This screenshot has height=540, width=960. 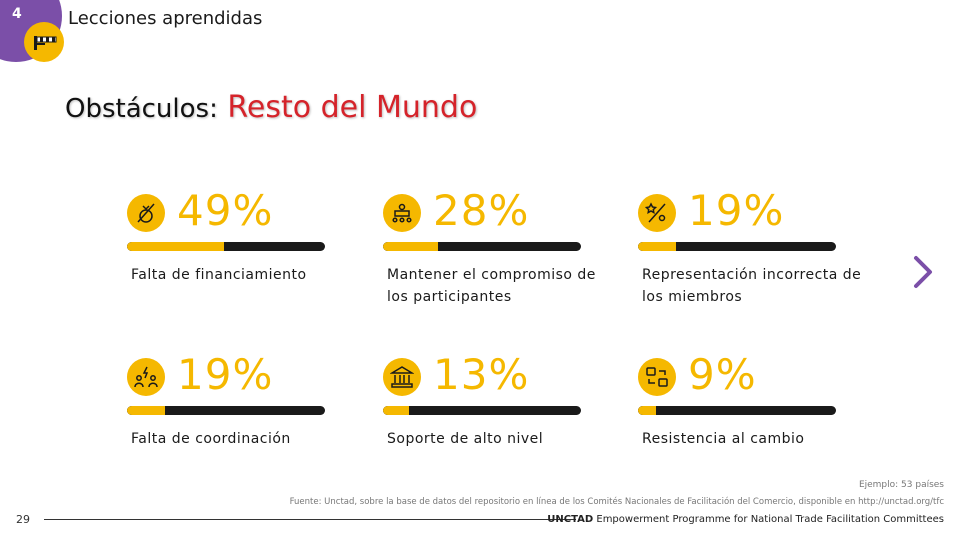 I want to click on wrong-representation-icon, so click(x=655, y=212).